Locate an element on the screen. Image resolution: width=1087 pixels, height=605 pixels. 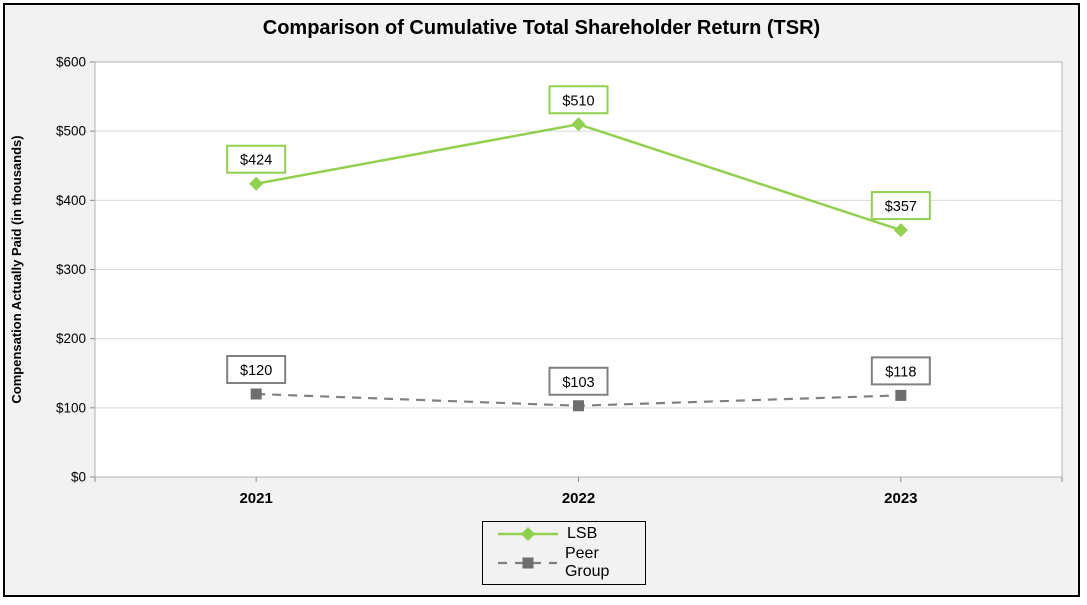
legend-item-lsb: LSB is located at coordinates (571, 534).